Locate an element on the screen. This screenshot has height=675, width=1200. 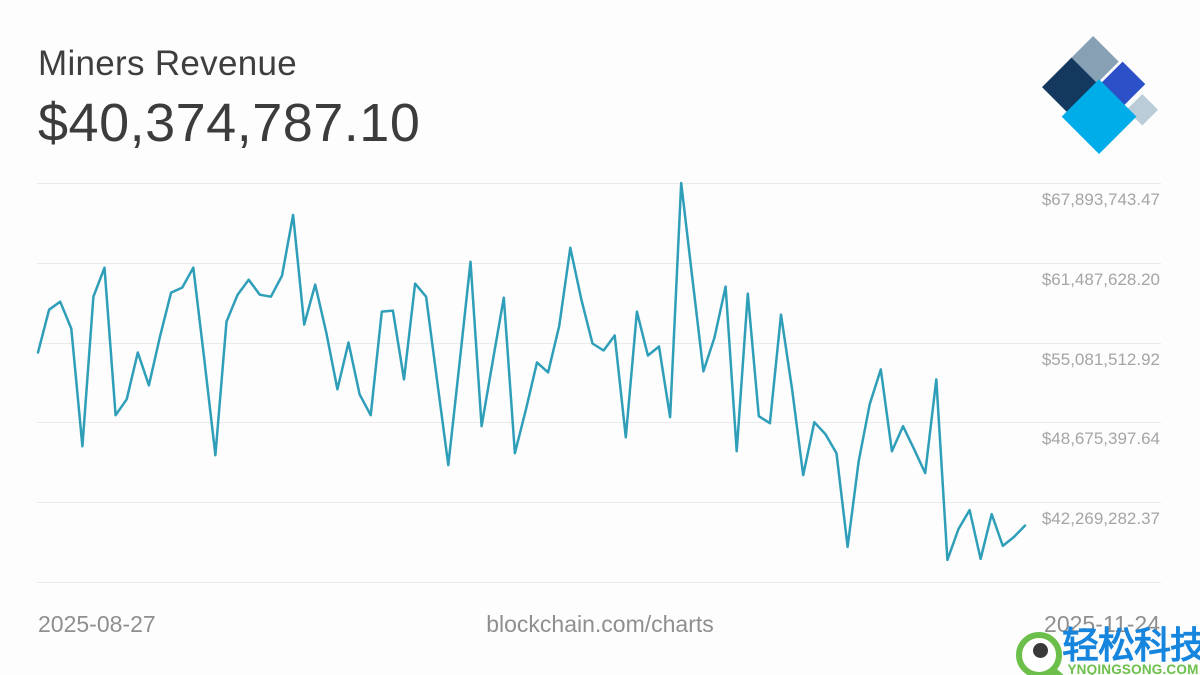
blockchain-diamond-logo-icon is located at coordinates (1100, 95).